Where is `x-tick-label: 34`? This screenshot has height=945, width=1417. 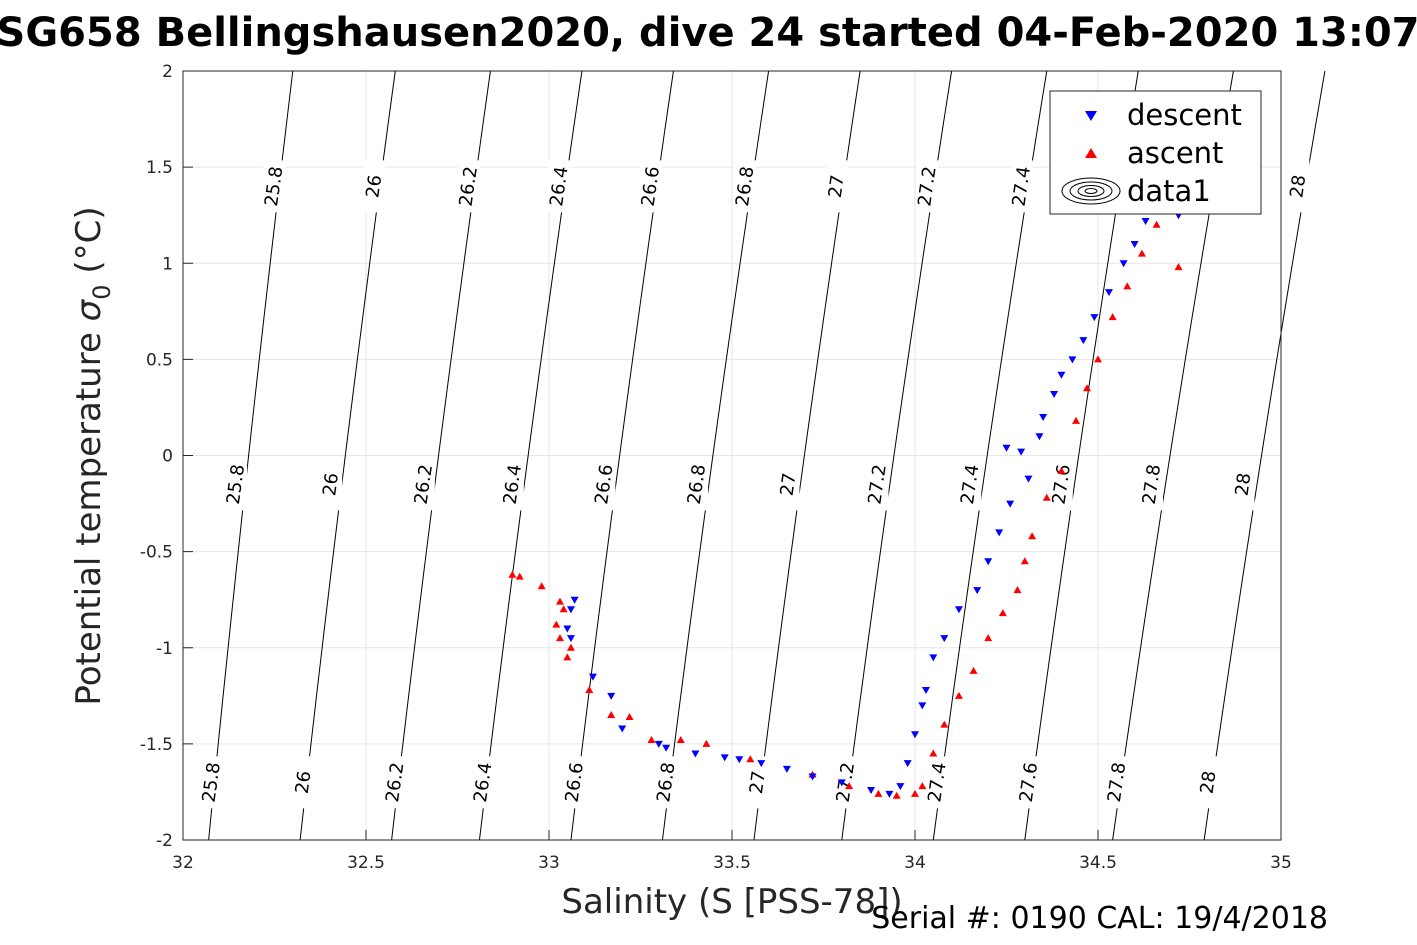 x-tick-label: 34 is located at coordinates (915, 863).